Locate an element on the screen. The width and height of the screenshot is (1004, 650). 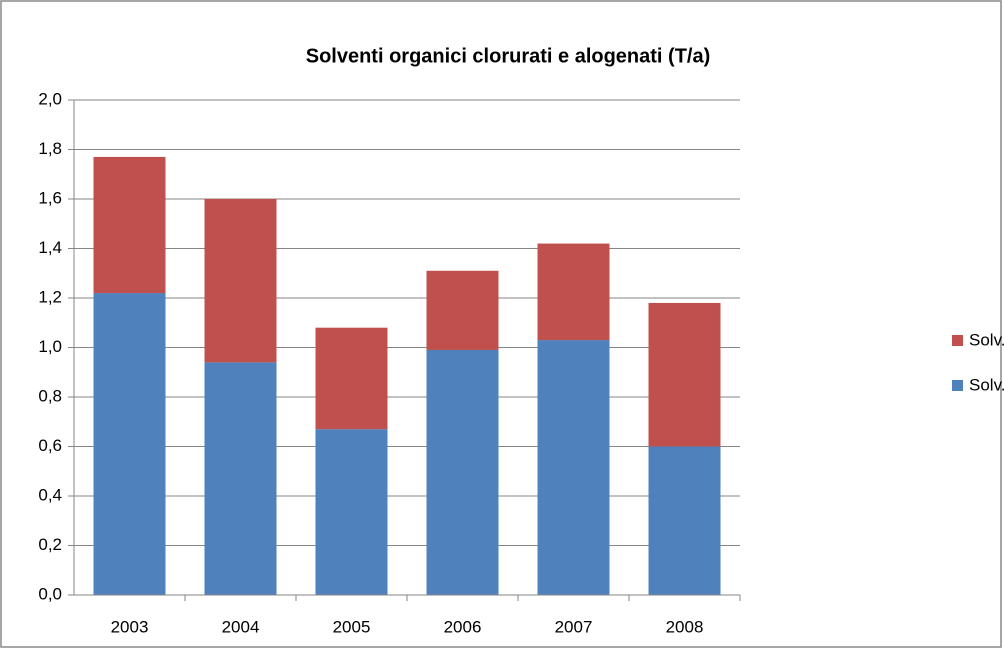
y-tick-label: 1,4 is located at coordinates (50, 247).